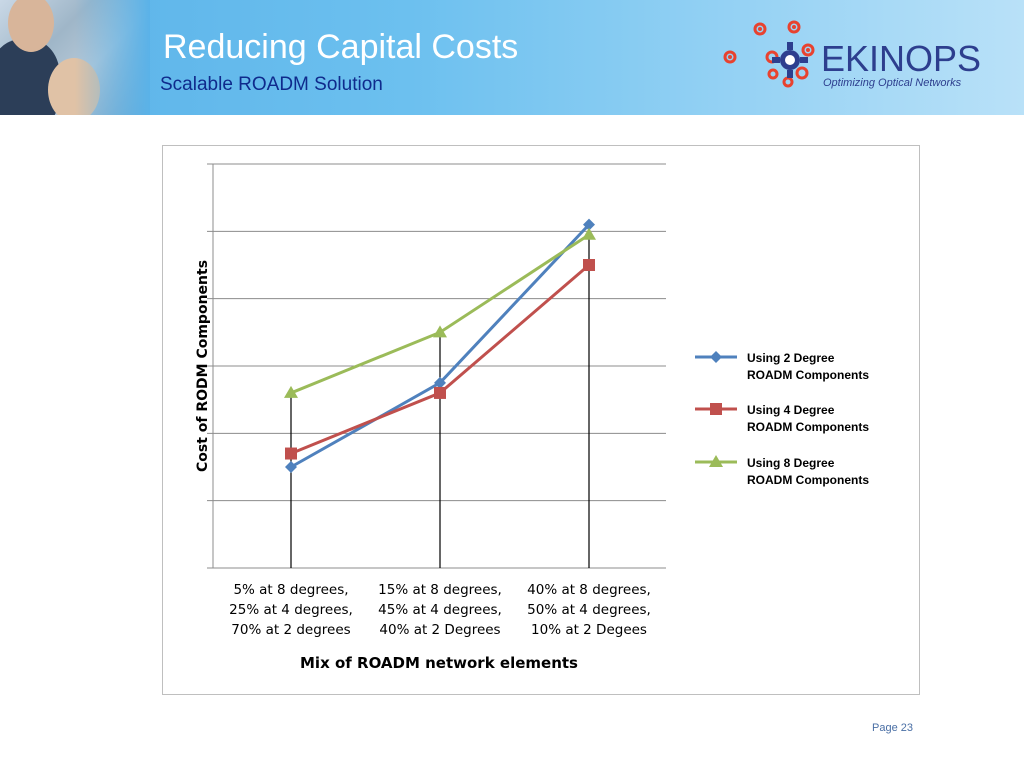 The image size is (1024, 768). What do you see at coordinates (291, 610) in the screenshot?
I see `x-tick-label: 25% at 4 degrees,` at bounding box center [291, 610].